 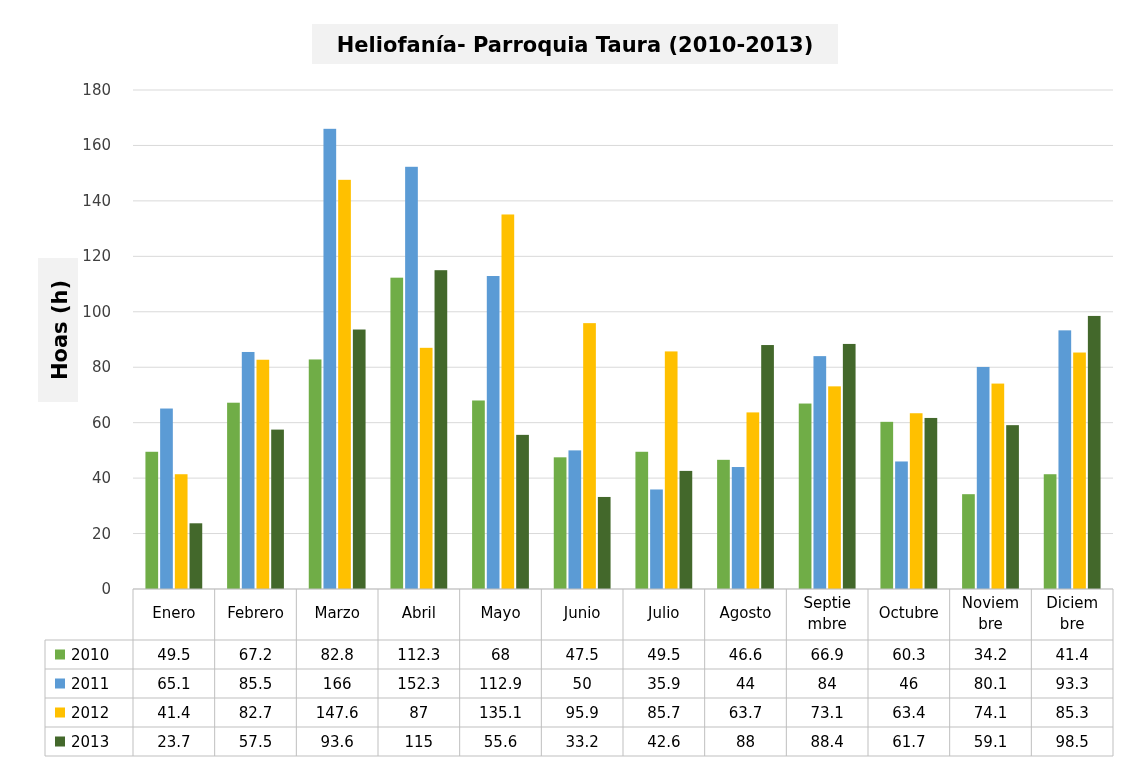 I want to click on data-label: 82.8, so click(x=337, y=654).